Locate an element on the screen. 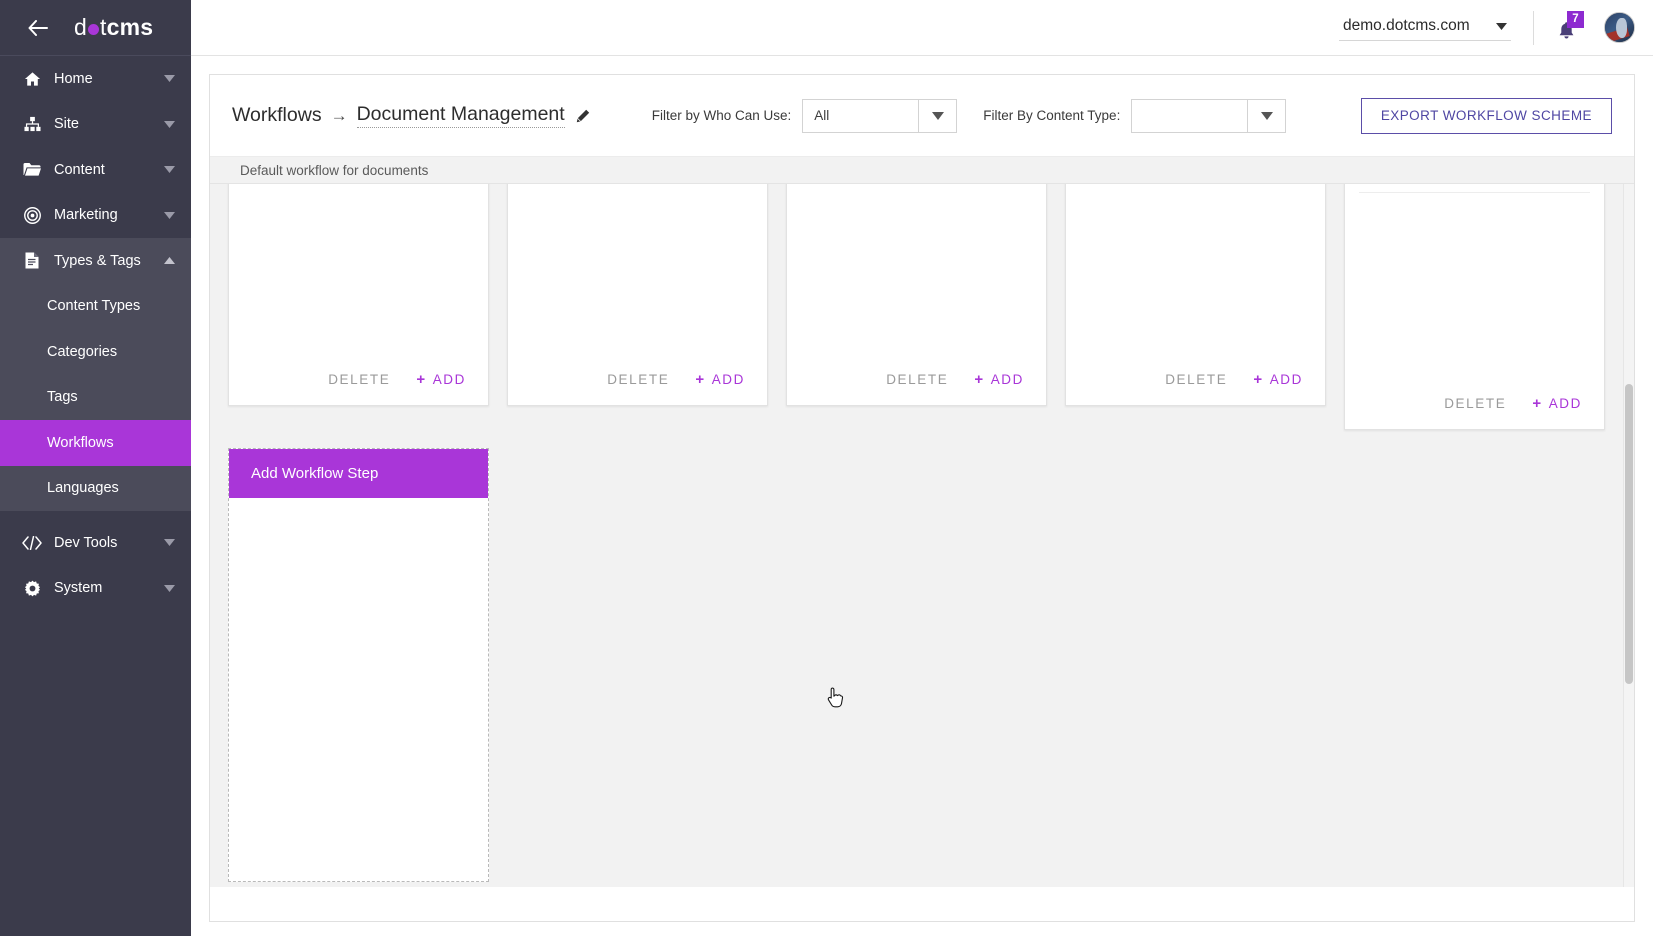  code-icon is located at coordinates (32, 542).